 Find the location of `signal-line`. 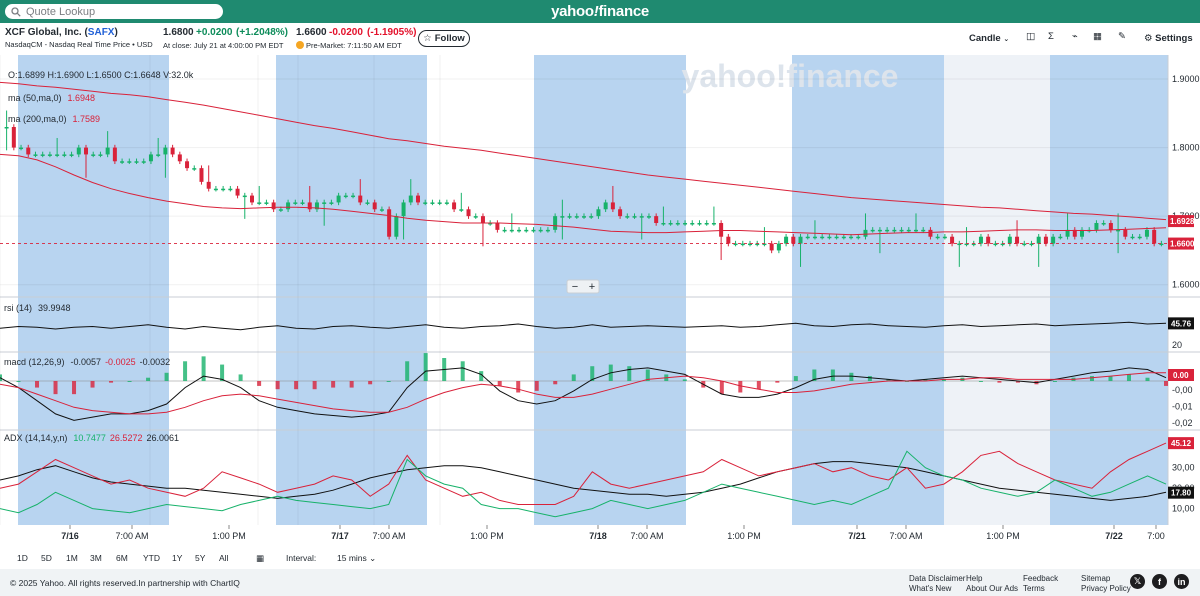

signal-line is located at coordinates (583, 393).